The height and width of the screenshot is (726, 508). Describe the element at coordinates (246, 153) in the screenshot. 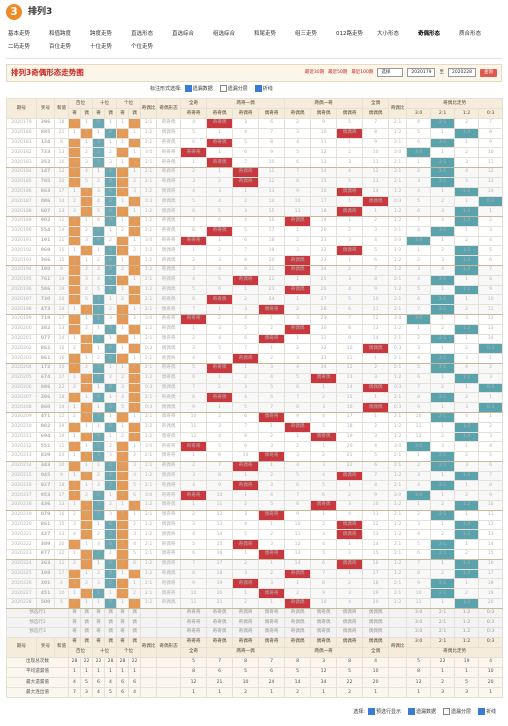

I see `pattern-cell: 6` at that location.